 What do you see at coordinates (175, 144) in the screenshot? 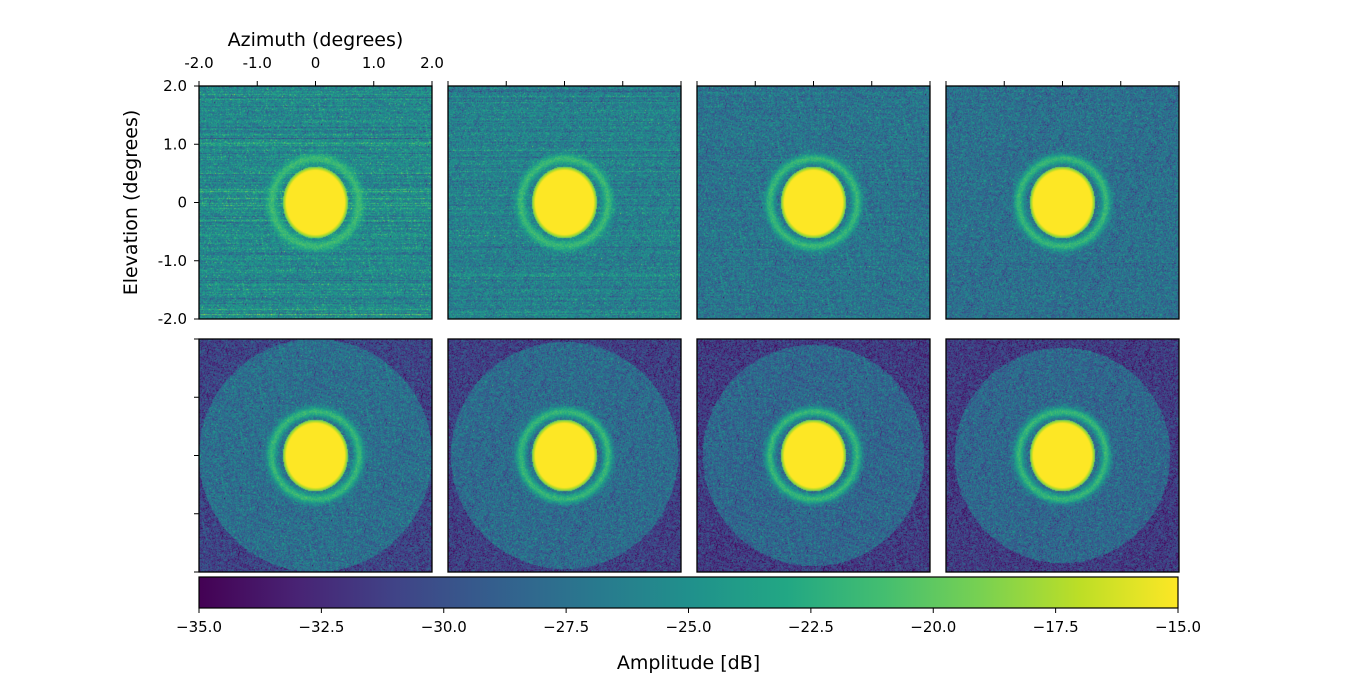
I see `y-tick-label: 1.0` at bounding box center [175, 144].